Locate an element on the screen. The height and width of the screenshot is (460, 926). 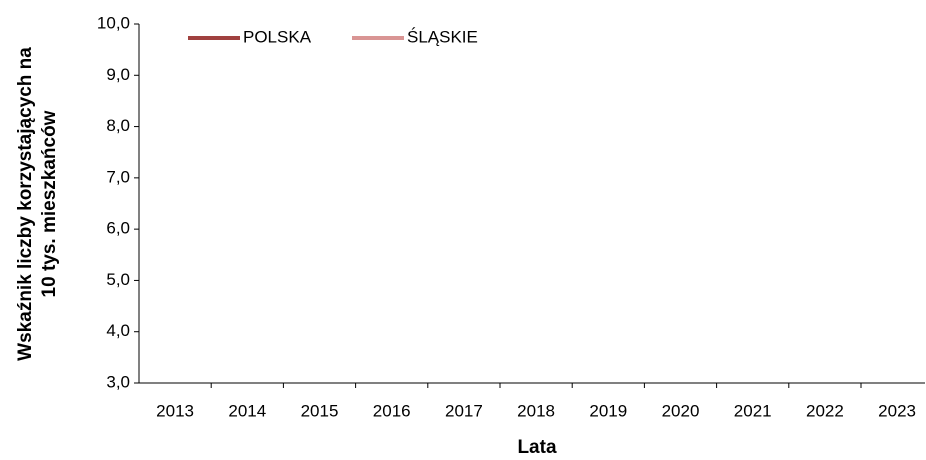
y-axis-title-line: Wskaźnik liczby korzystających na is located at coordinates (25, 204).